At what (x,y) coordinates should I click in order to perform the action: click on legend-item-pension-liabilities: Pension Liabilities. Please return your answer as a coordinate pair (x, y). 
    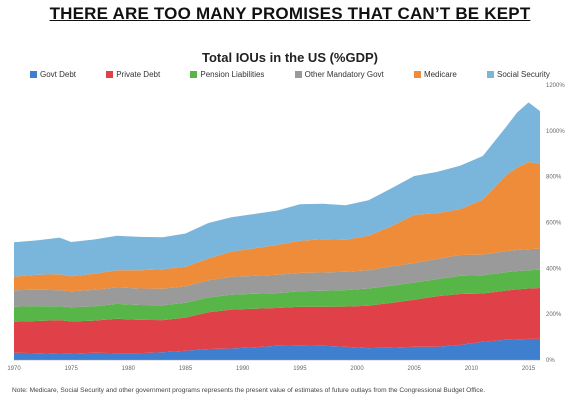
    Looking at the image, I should click on (227, 74).